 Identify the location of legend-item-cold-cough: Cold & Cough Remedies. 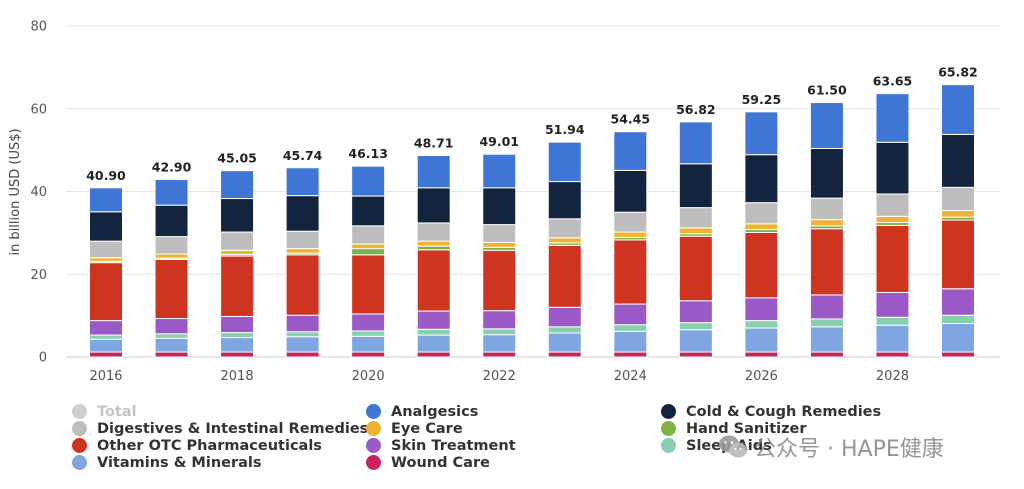
(771, 411).